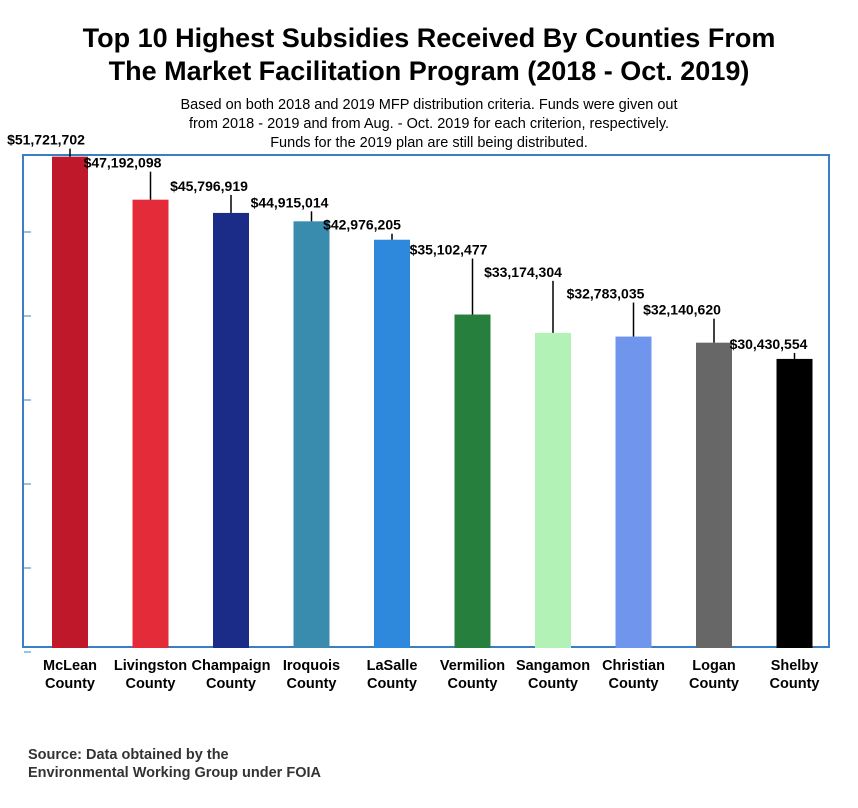 This screenshot has width=858, height=808. What do you see at coordinates (714, 666) in the screenshot?
I see `x-tick-label: Logan` at bounding box center [714, 666].